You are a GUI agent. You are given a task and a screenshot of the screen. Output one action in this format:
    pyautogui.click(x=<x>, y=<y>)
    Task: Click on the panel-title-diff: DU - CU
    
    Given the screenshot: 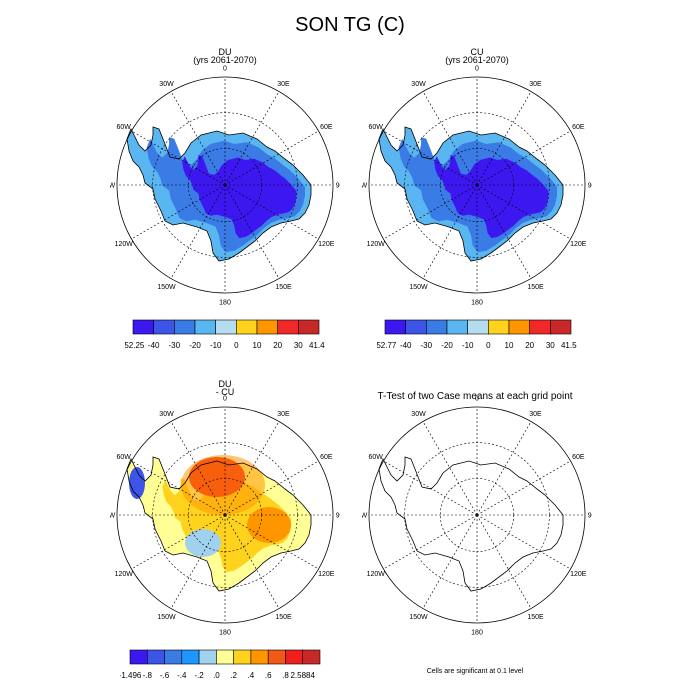 What is the action you would take?
    pyautogui.click(x=225, y=388)
    